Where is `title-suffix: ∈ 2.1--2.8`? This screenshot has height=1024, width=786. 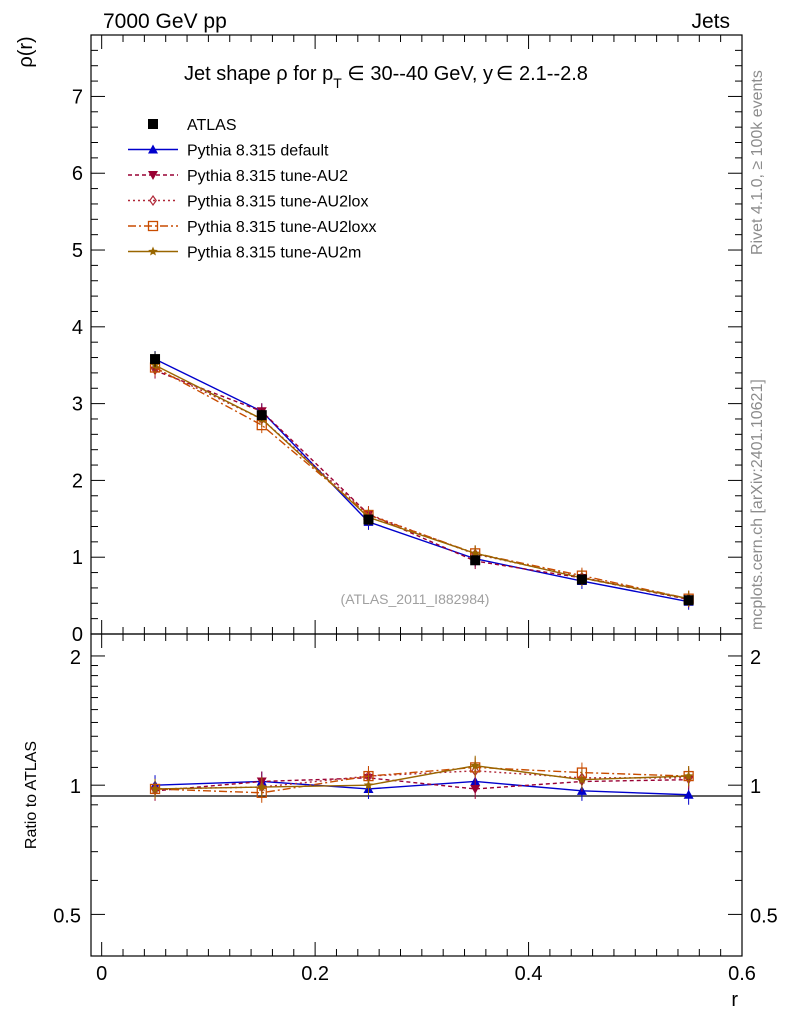
title-suffix: ∈ 2.1--2.8 is located at coordinates (542, 74).